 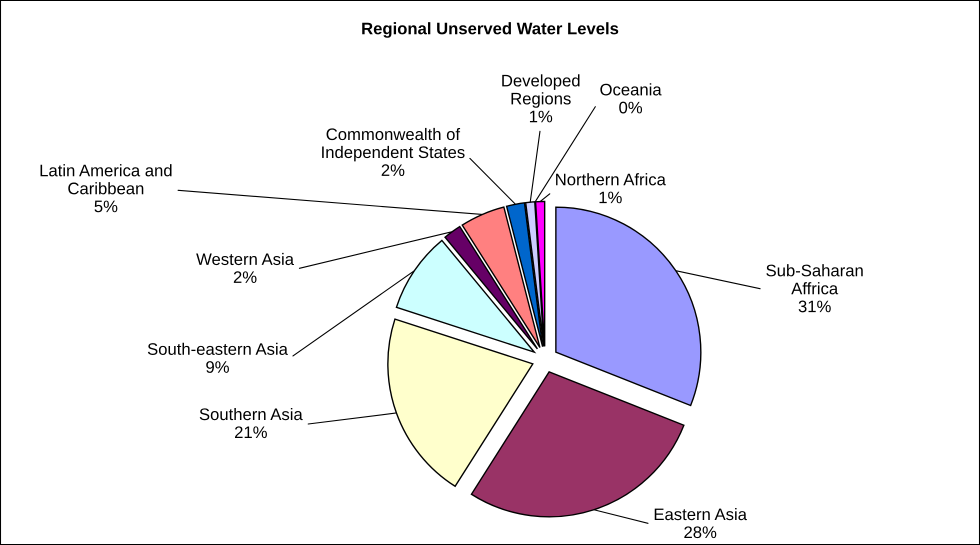 What do you see at coordinates (700, 532) in the screenshot?
I see `data-label: 28%` at bounding box center [700, 532].